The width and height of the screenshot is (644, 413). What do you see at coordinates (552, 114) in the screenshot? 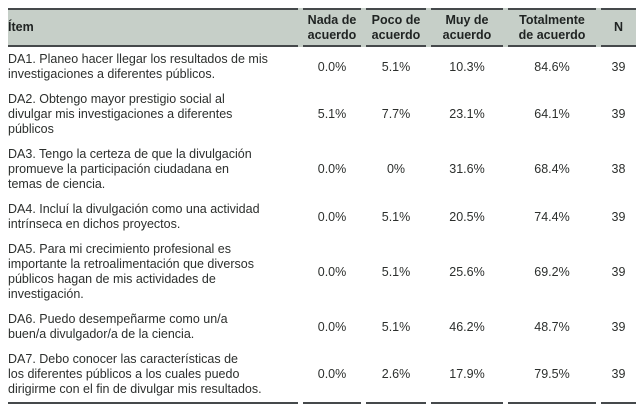
I see `value-totalmente: 64.1%` at bounding box center [552, 114].